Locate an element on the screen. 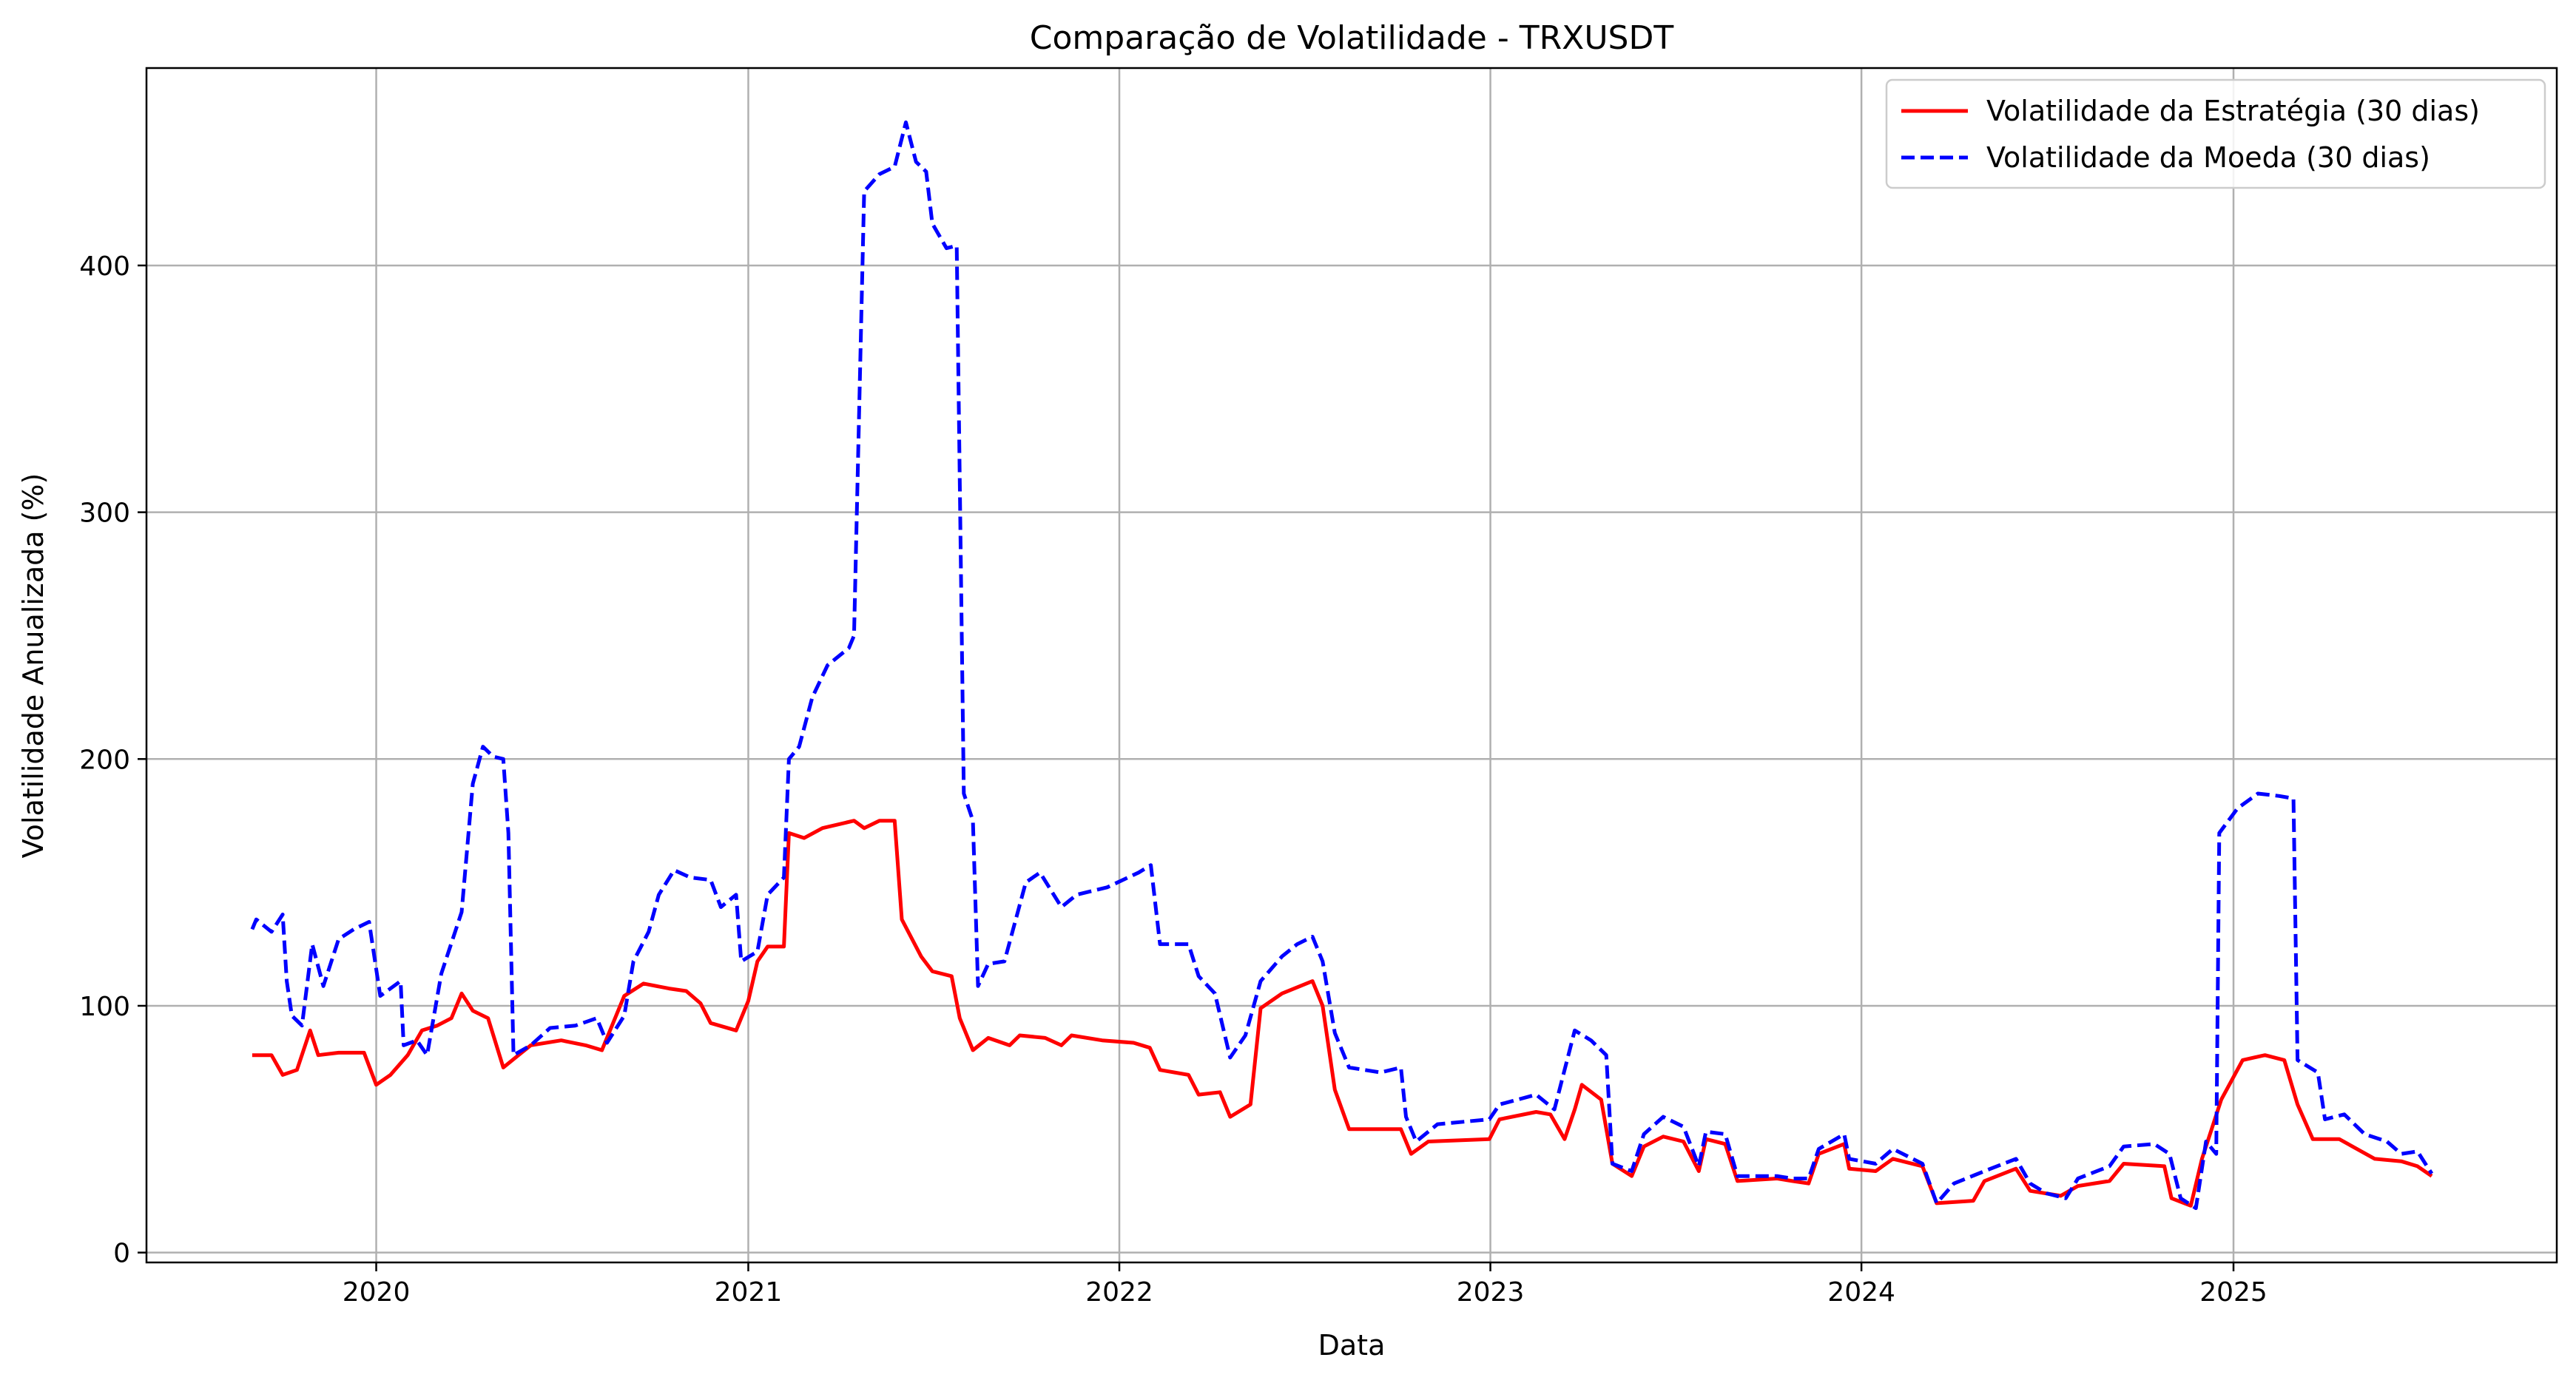 The height and width of the screenshot is (1383, 2576). legend-label-coin: Volatilidade da Moeda (30 dias) is located at coordinates (2208, 158).